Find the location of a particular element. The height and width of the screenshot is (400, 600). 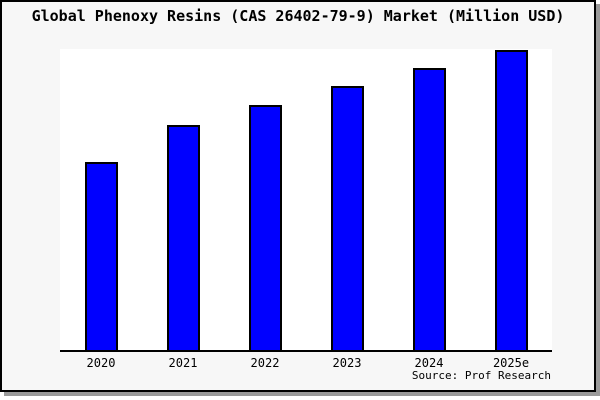

bar-2023 is located at coordinates (347, 218).